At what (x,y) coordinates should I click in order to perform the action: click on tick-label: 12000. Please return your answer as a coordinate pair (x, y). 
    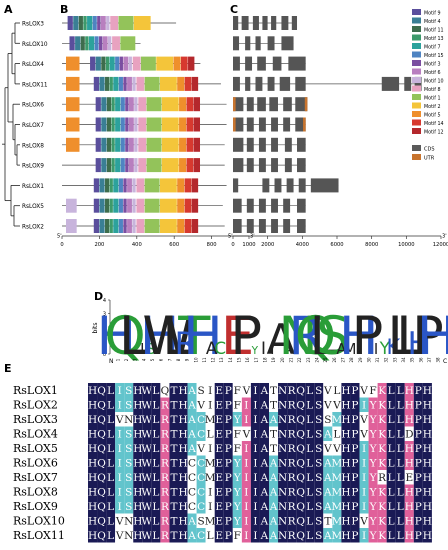
    Looking at the image, I should click on (440, 245).